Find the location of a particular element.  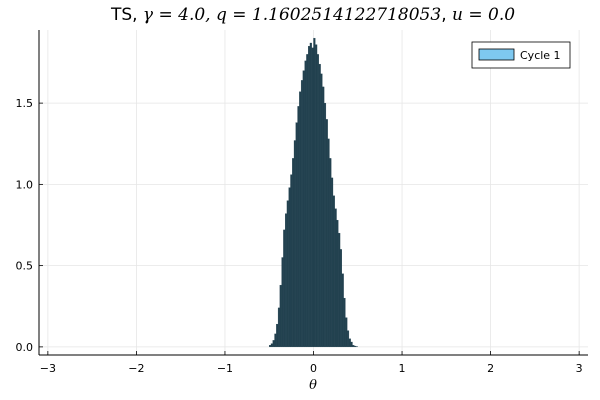

histogram-bars is located at coordinates (313, 192).